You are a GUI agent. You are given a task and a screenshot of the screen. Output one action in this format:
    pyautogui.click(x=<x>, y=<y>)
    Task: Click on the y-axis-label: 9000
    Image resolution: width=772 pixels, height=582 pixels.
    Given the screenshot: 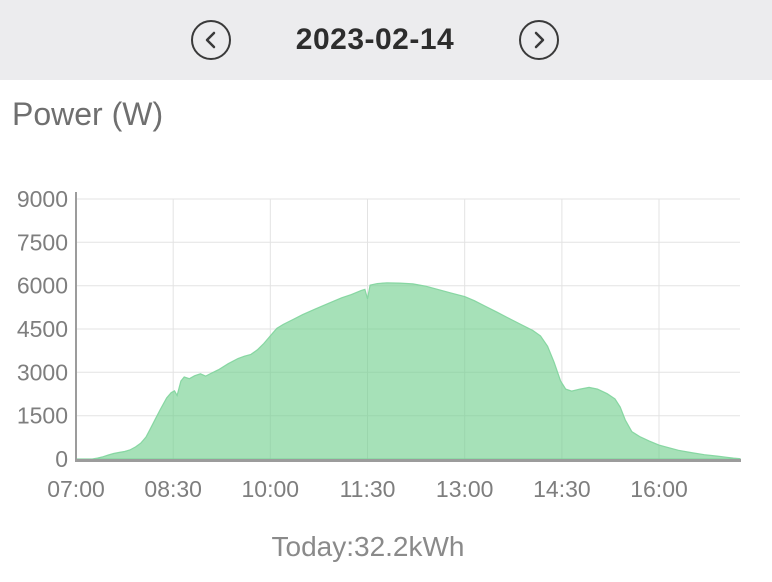 What is the action you would take?
    pyautogui.click(x=42, y=199)
    